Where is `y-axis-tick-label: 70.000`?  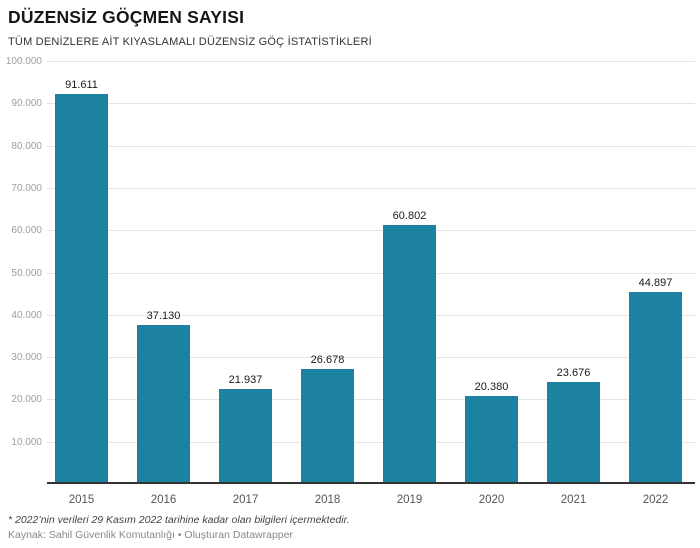 y-axis-tick-label: 70.000 is located at coordinates (26, 188).